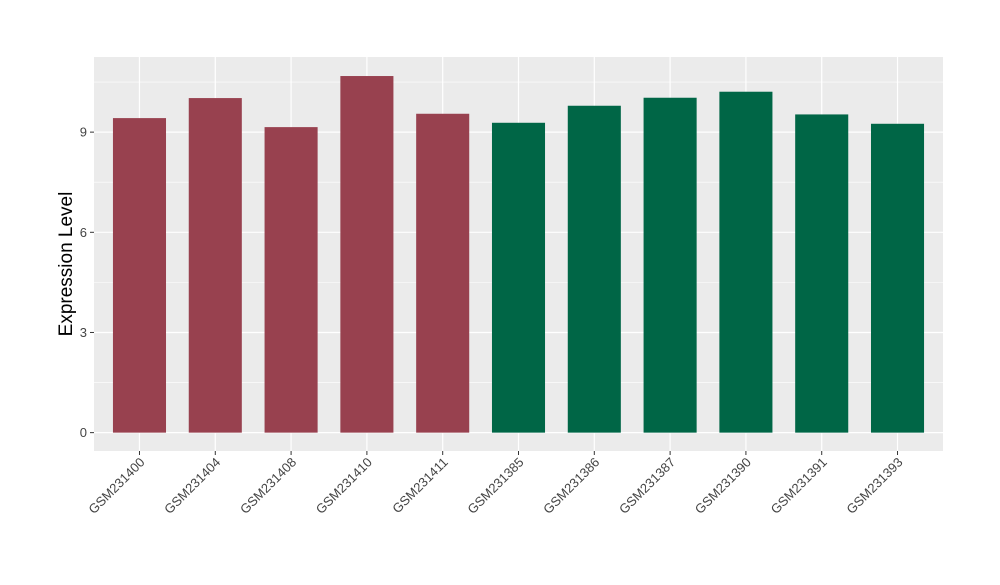 This screenshot has width=1000, height=585. What do you see at coordinates (367, 254) in the screenshot?
I see `bar-GSM231410` at bounding box center [367, 254].